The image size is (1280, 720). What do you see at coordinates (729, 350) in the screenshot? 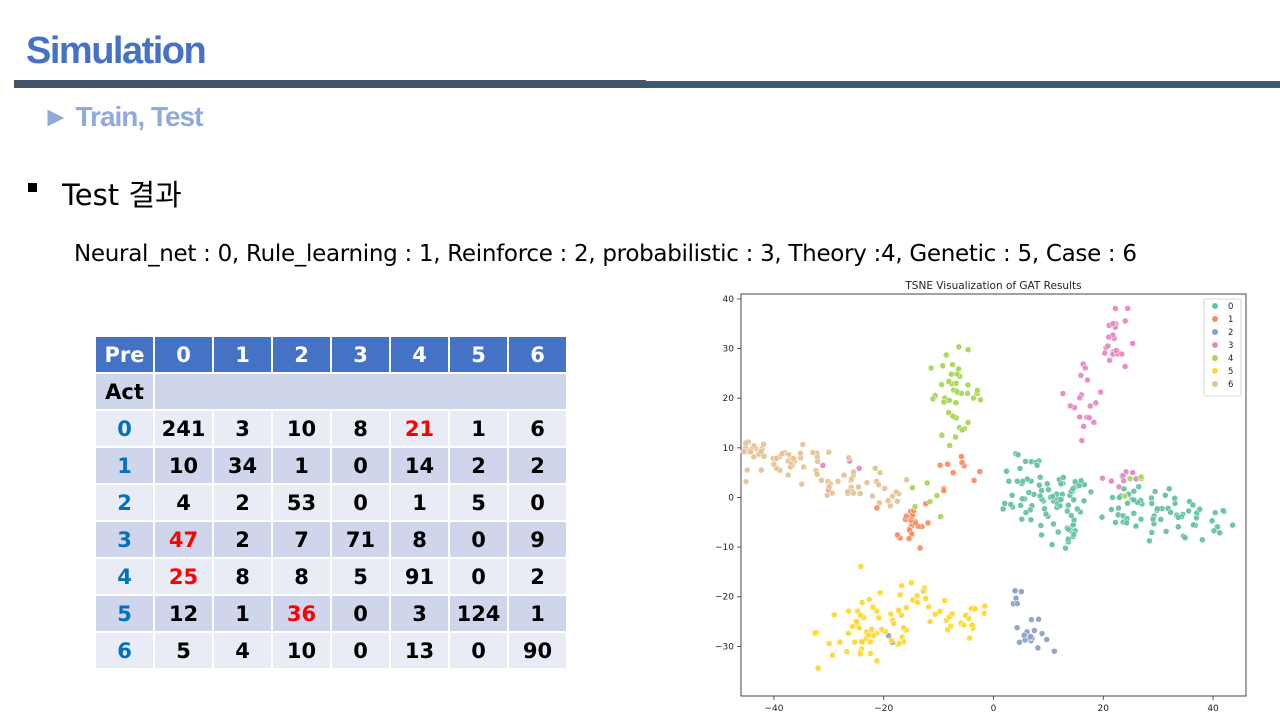
I see `y-tick-label: 30` at bounding box center [729, 350].